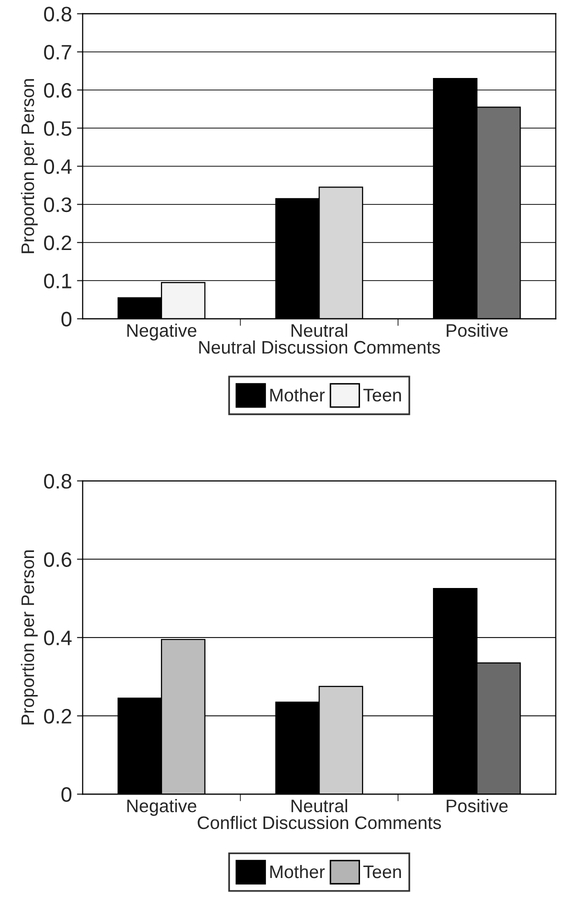 This screenshot has height=916, width=570. I want to click on x-axis-title: Neutral Discussion Comments, so click(319, 347).